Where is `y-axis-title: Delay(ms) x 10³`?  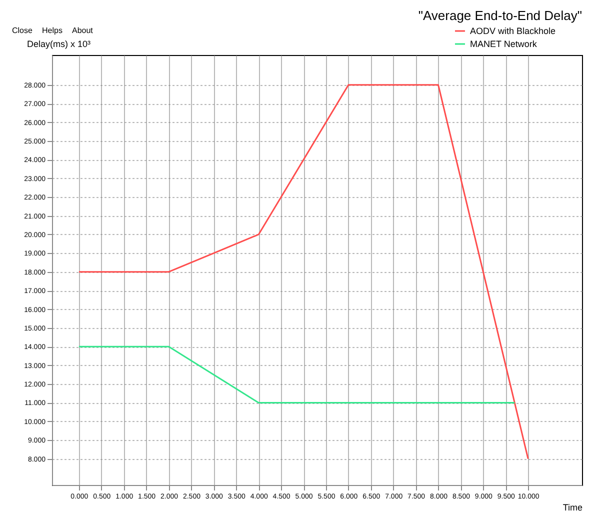
y-axis-title: Delay(ms) x 10³ is located at coordinates (59, 44).